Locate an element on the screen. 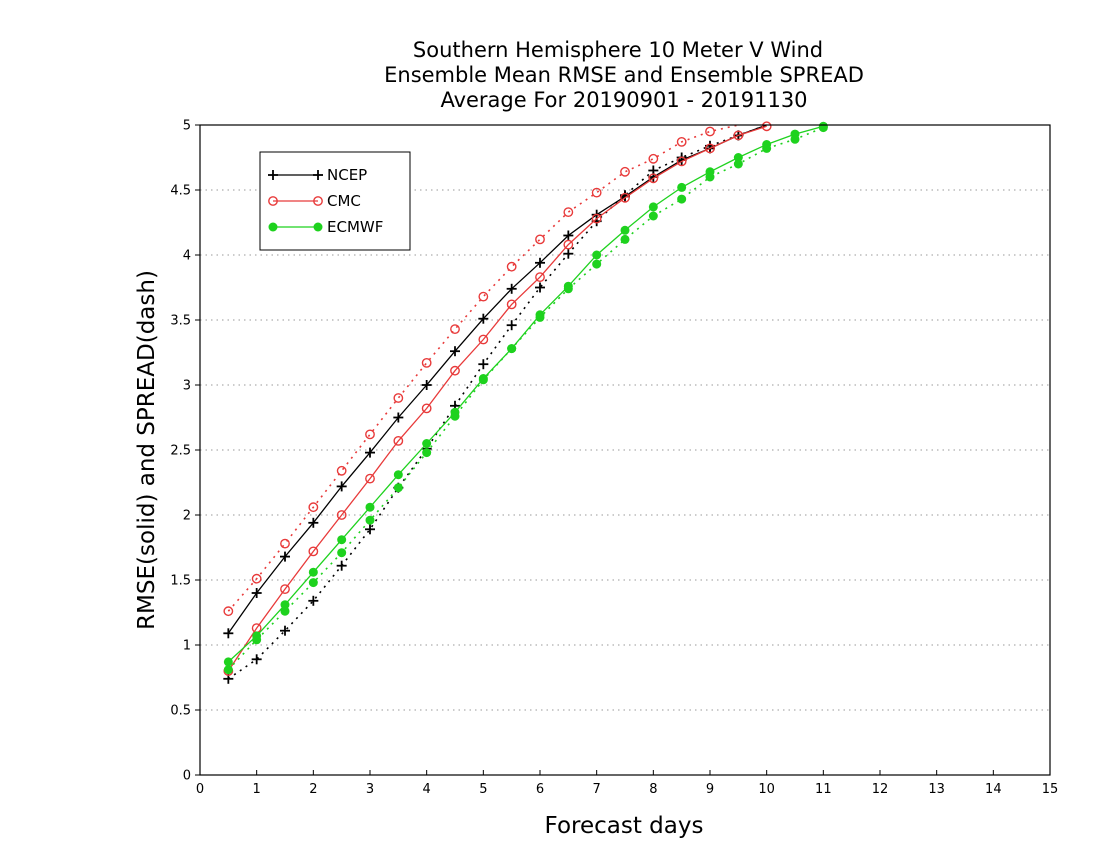 This screenshot has height=850, width=1100. x-tick-label: 15 is located at coordinates (1050, 789).